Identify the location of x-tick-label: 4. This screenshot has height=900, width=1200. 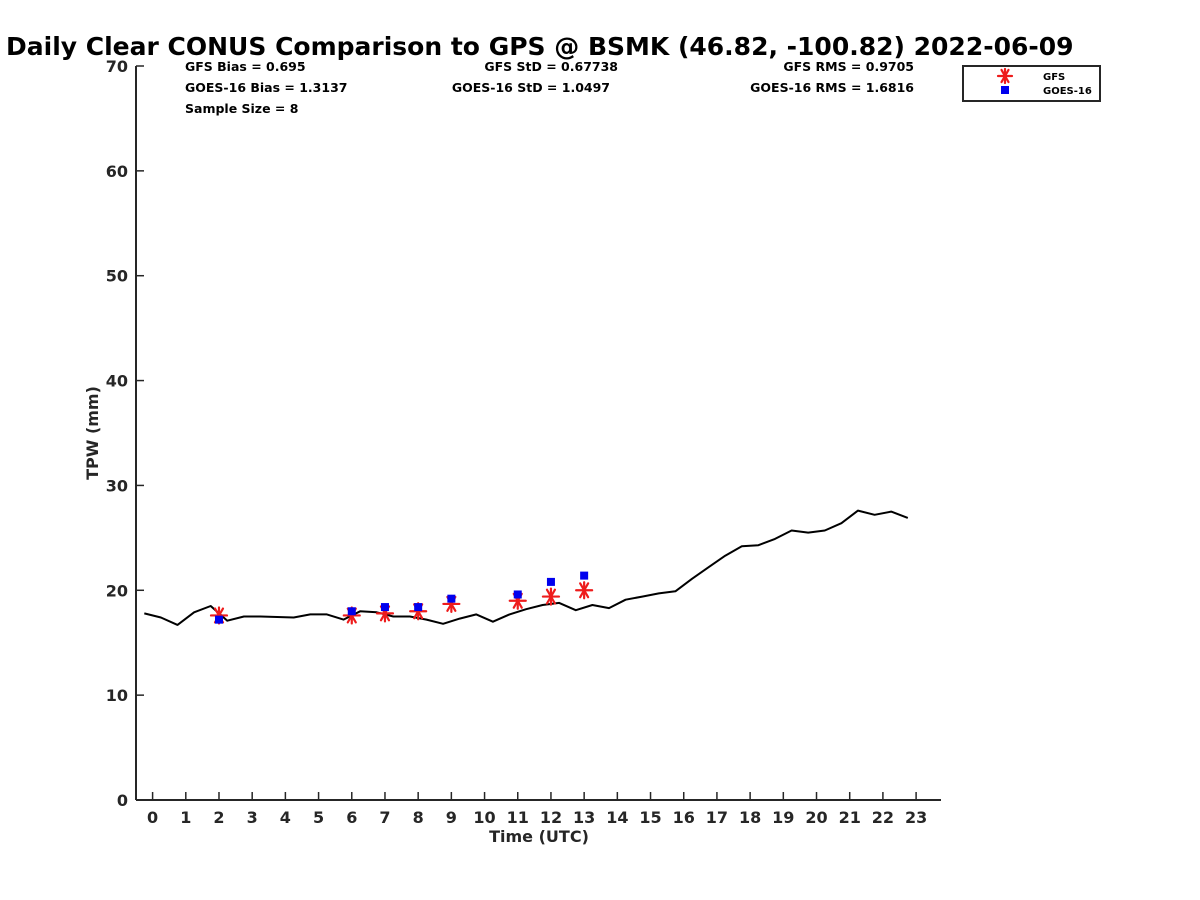
(285, 817).